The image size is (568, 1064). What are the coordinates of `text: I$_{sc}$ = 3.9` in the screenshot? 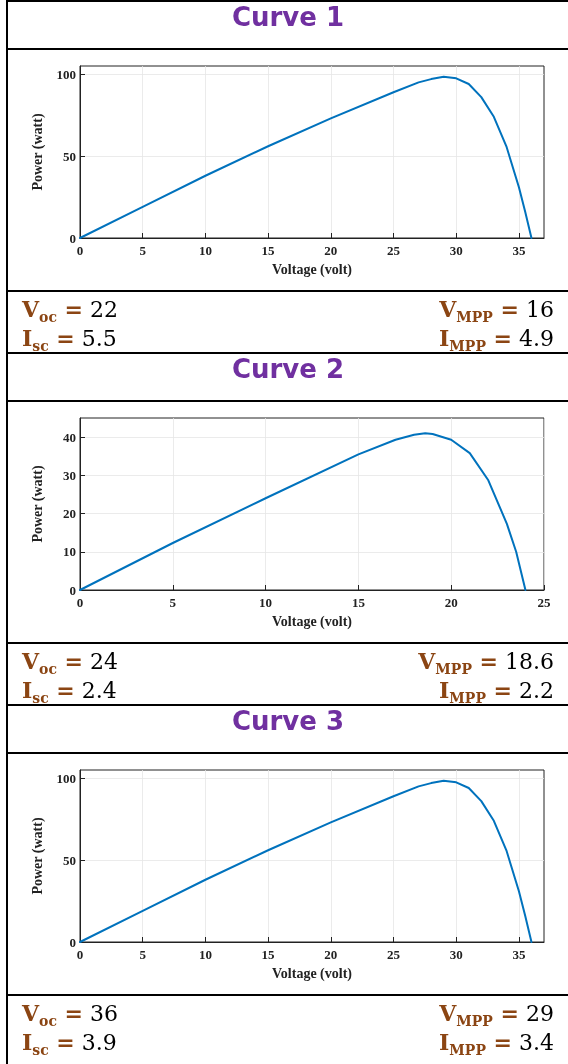 It's located at (69, 1044).